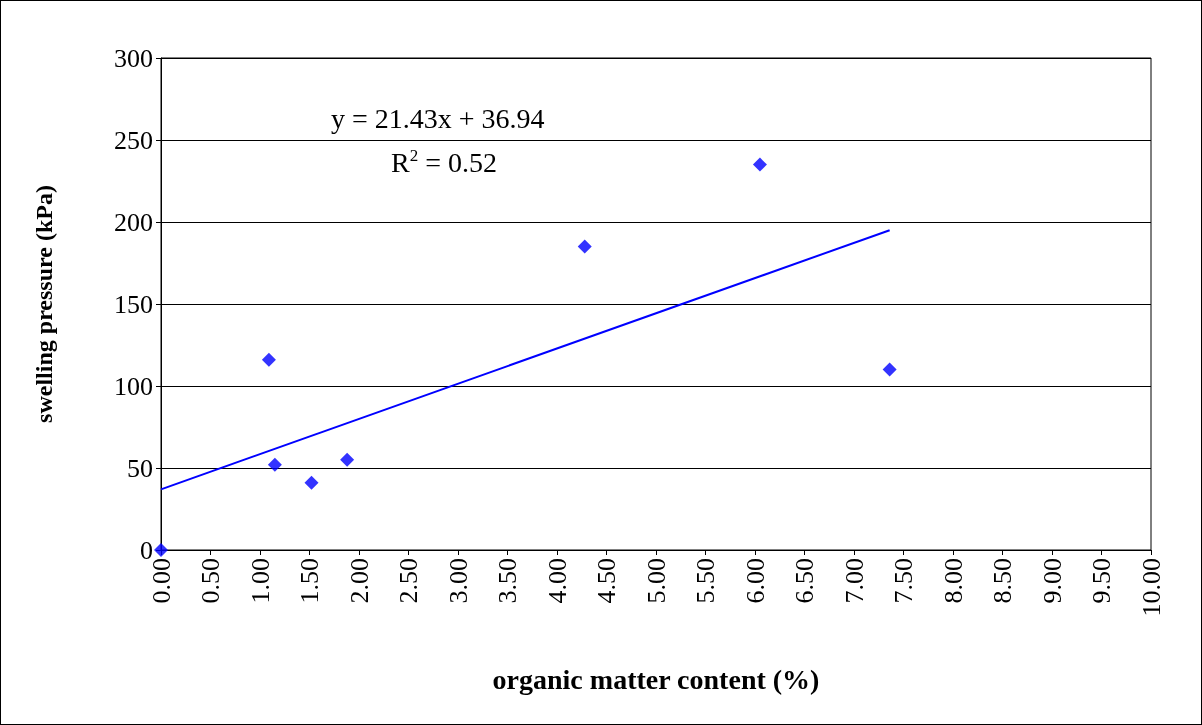  What do you see at coordinates (656, 679) in the screenshot?
I see `x-axis-title: organic matter content (%)` at bounding box center [656, 679].